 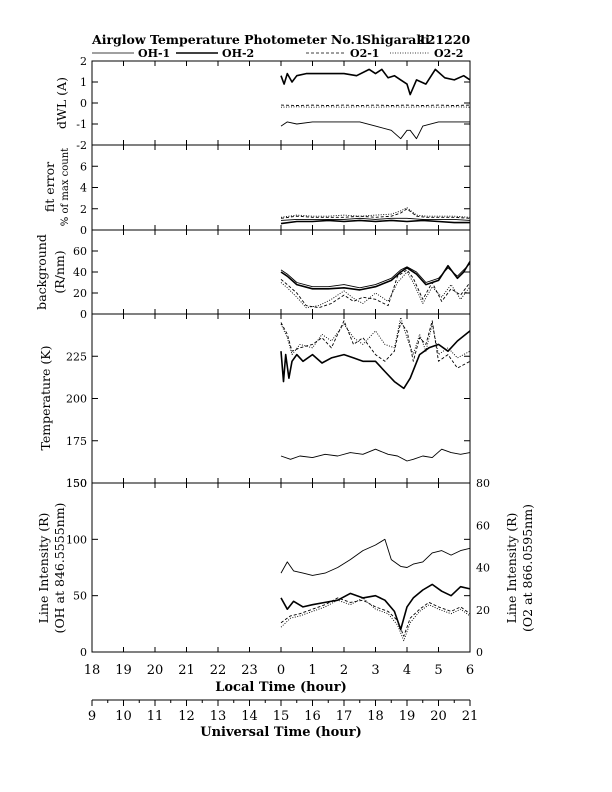 What do you see at coordinates (396, 39) in the screenshot?
I see `station-name: Shigaraki` at bounding box center [396, 39].